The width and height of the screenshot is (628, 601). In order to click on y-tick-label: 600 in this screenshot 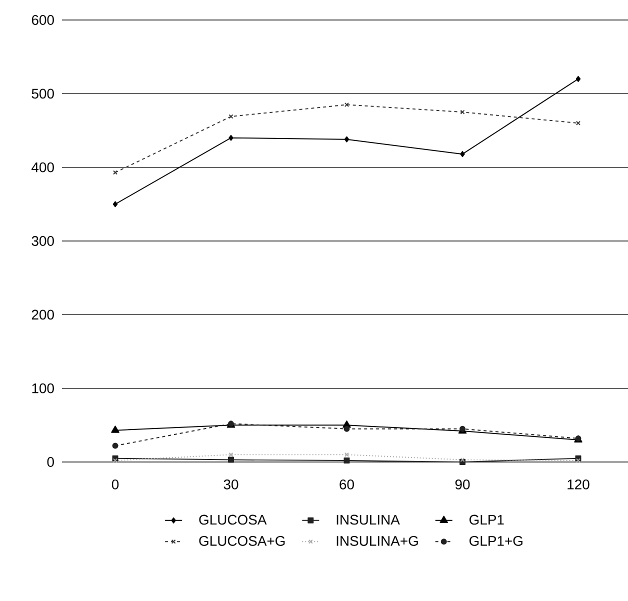, I will do `click(43, 20)`.